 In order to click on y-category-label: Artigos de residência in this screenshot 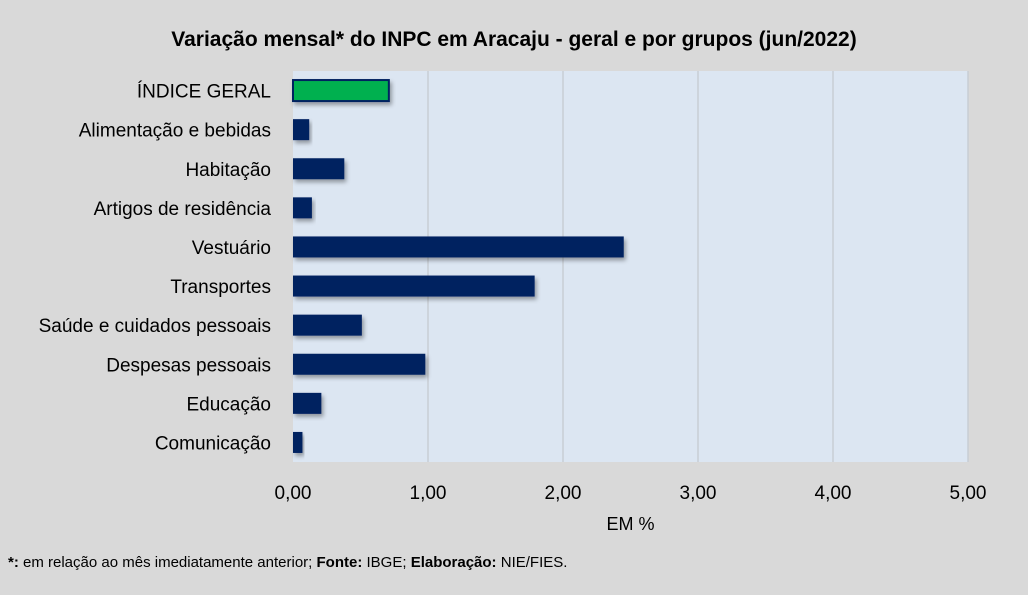, I will do `click(183, 209)`.